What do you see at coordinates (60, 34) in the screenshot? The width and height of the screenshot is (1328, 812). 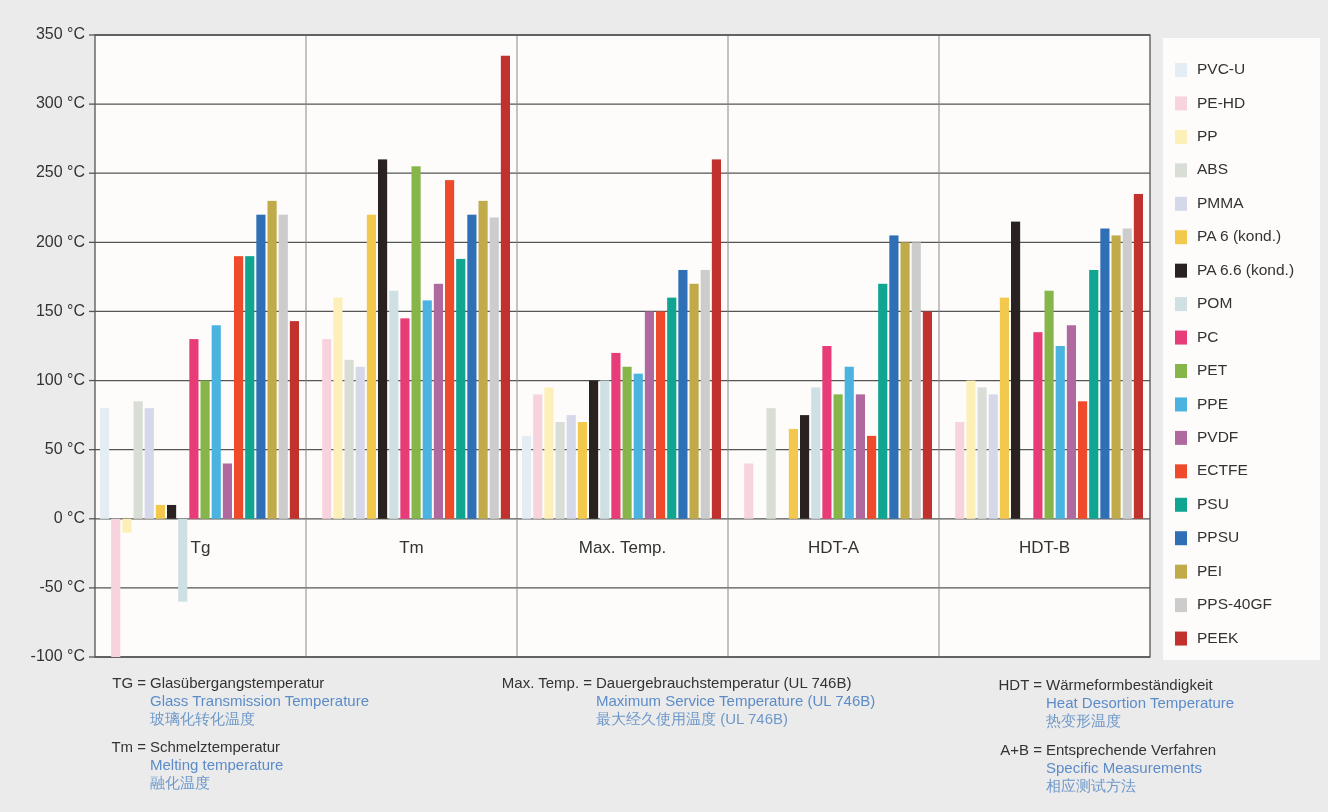 I see `y-tick-label: 350 °C` at bounding box center [60, 34].